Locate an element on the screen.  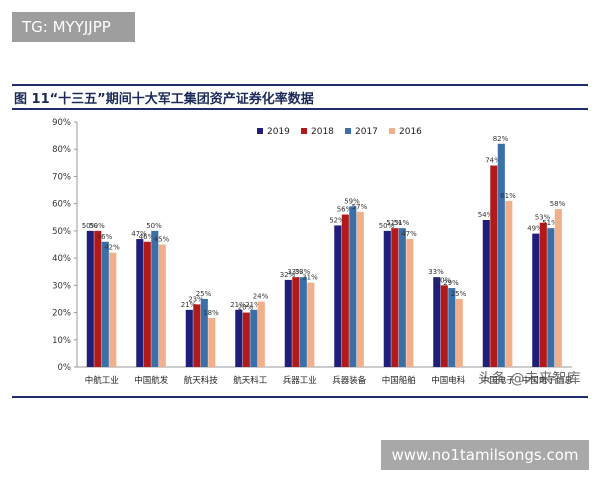
y-tick-label: 90% is located at coordinates (61, 123).